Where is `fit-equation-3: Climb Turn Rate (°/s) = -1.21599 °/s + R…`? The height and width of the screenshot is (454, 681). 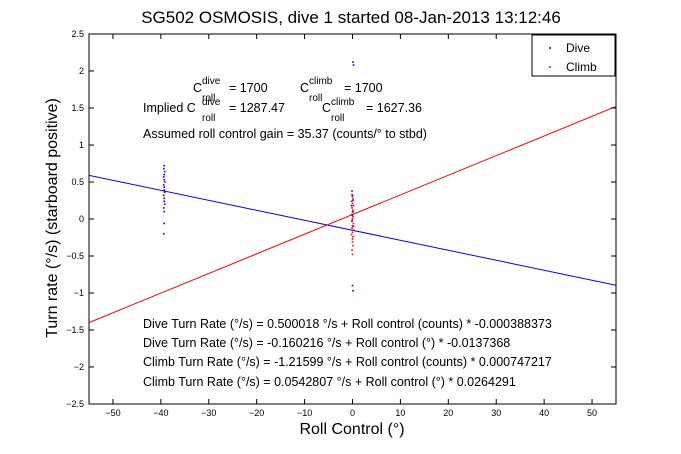 fit-equation-3: Climb Turn Rate (°/s) = -1.21599 °/s + R… is located at coordinates (347, 362).